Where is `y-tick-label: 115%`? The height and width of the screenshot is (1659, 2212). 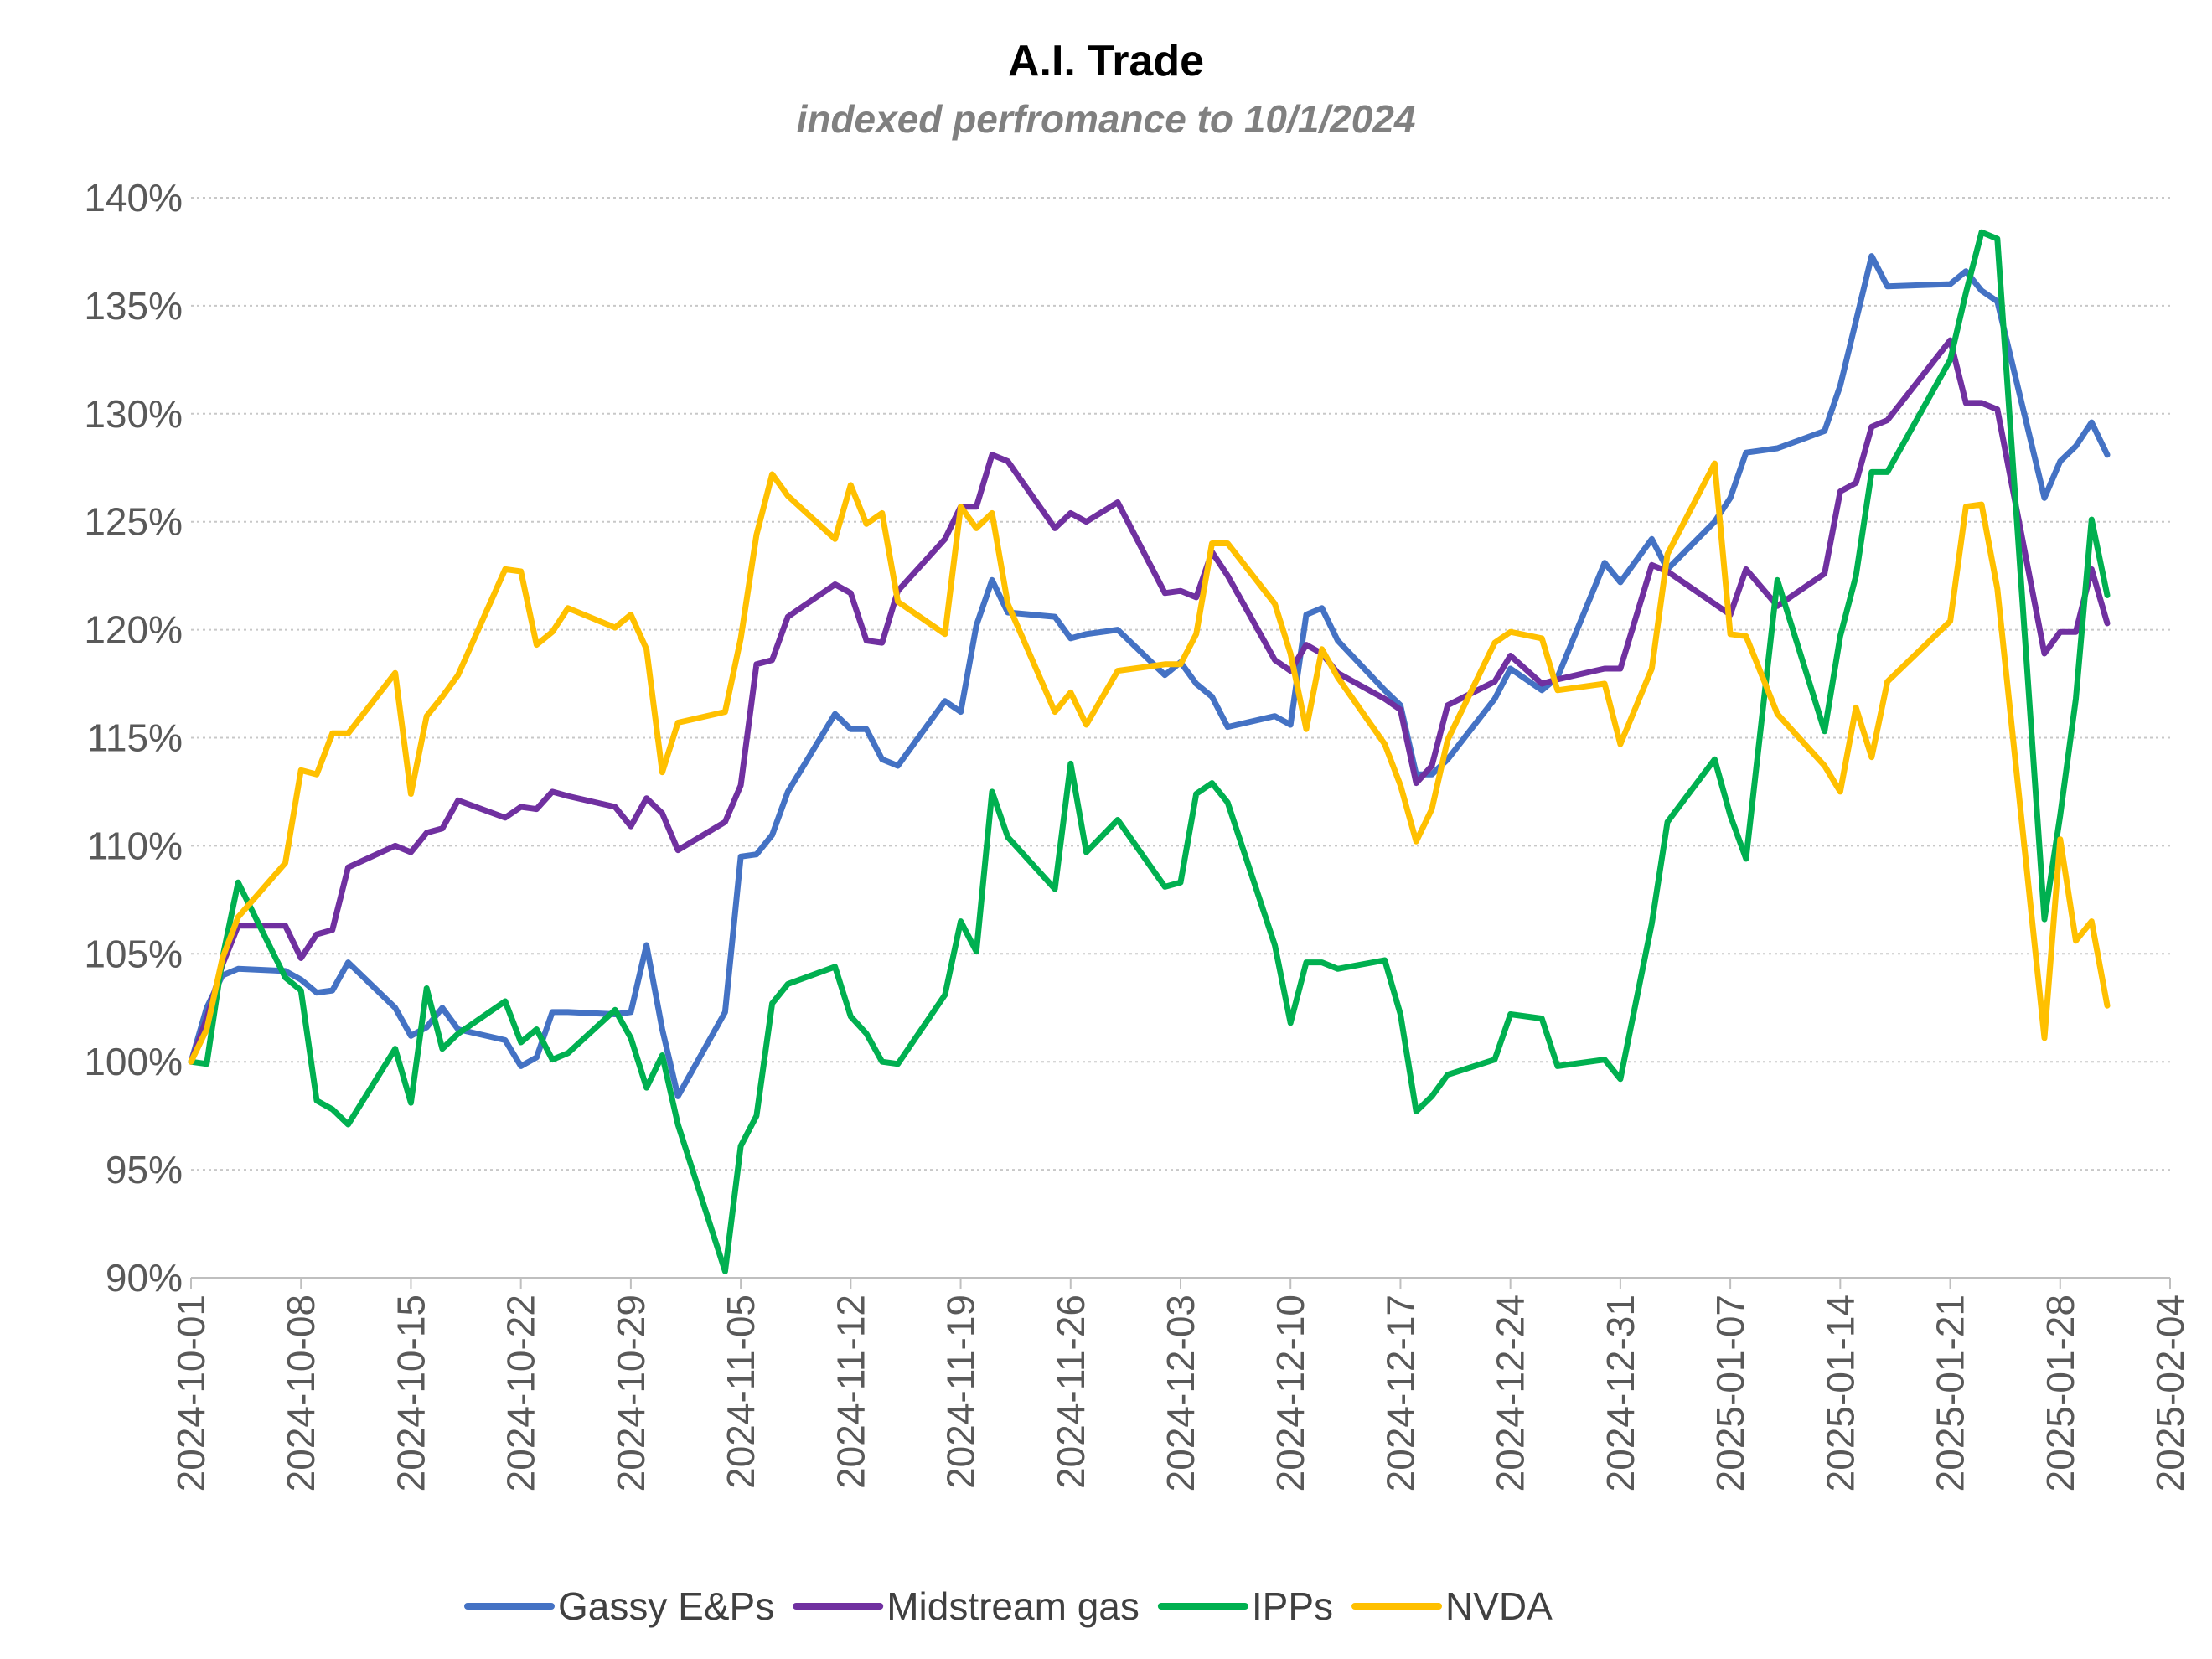
y-tick-label: 115% is located at coordinates (135, 738).